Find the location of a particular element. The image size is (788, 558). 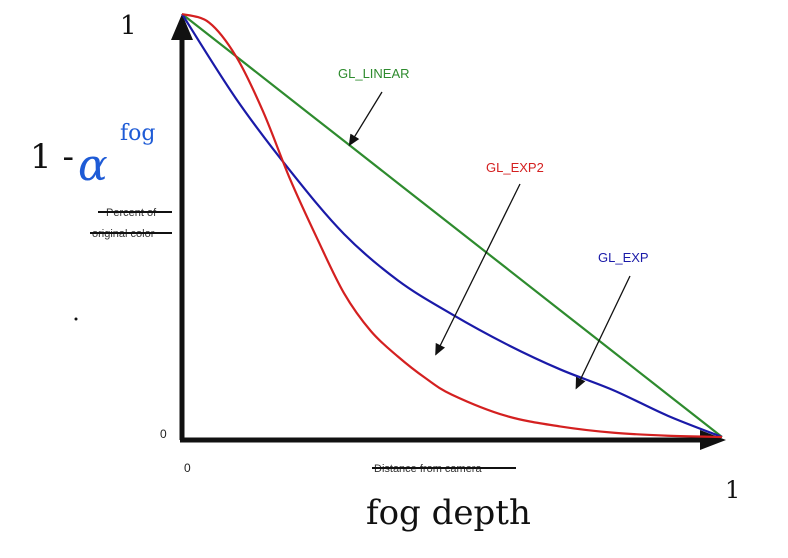

hand-ylabel-prefix: 1 - is located at coordinates (52, 157).